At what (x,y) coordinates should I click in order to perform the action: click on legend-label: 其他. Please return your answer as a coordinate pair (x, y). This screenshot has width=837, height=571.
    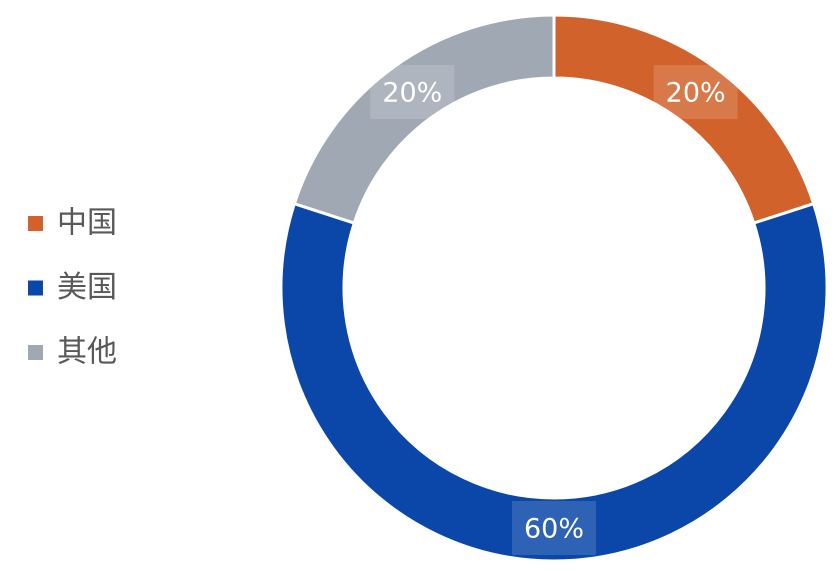
    Looking at the image, I should click on (87, 352).